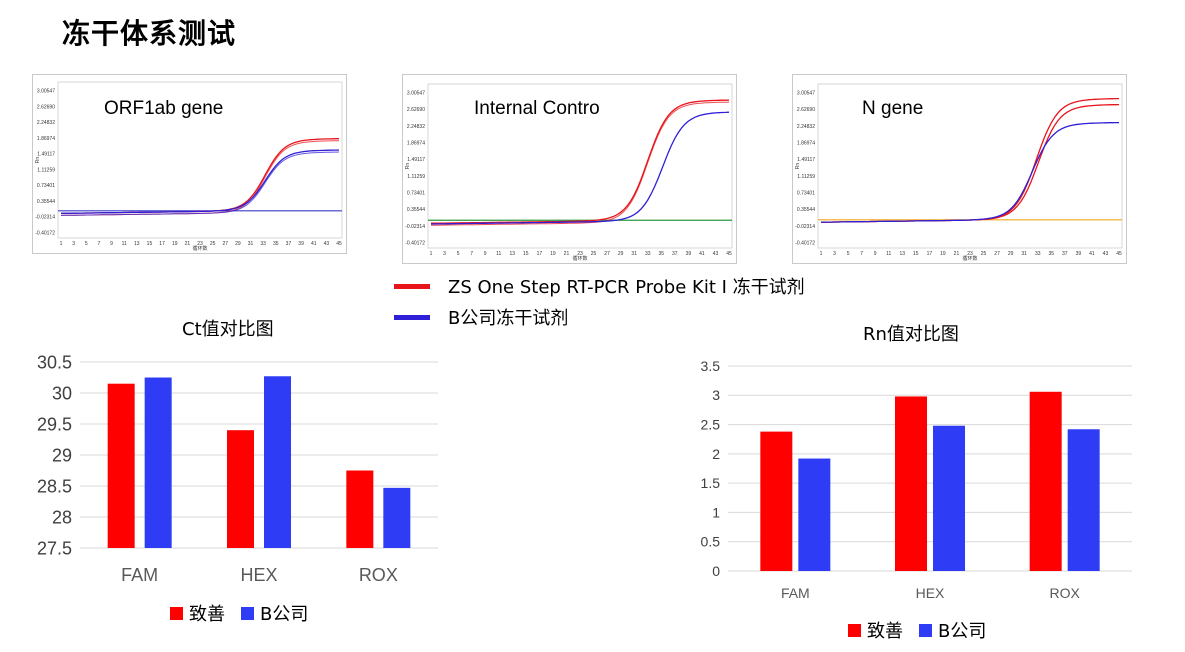 The image size is (1185, 652). I want to click on y-tick-label: 29, so click(62, 455).